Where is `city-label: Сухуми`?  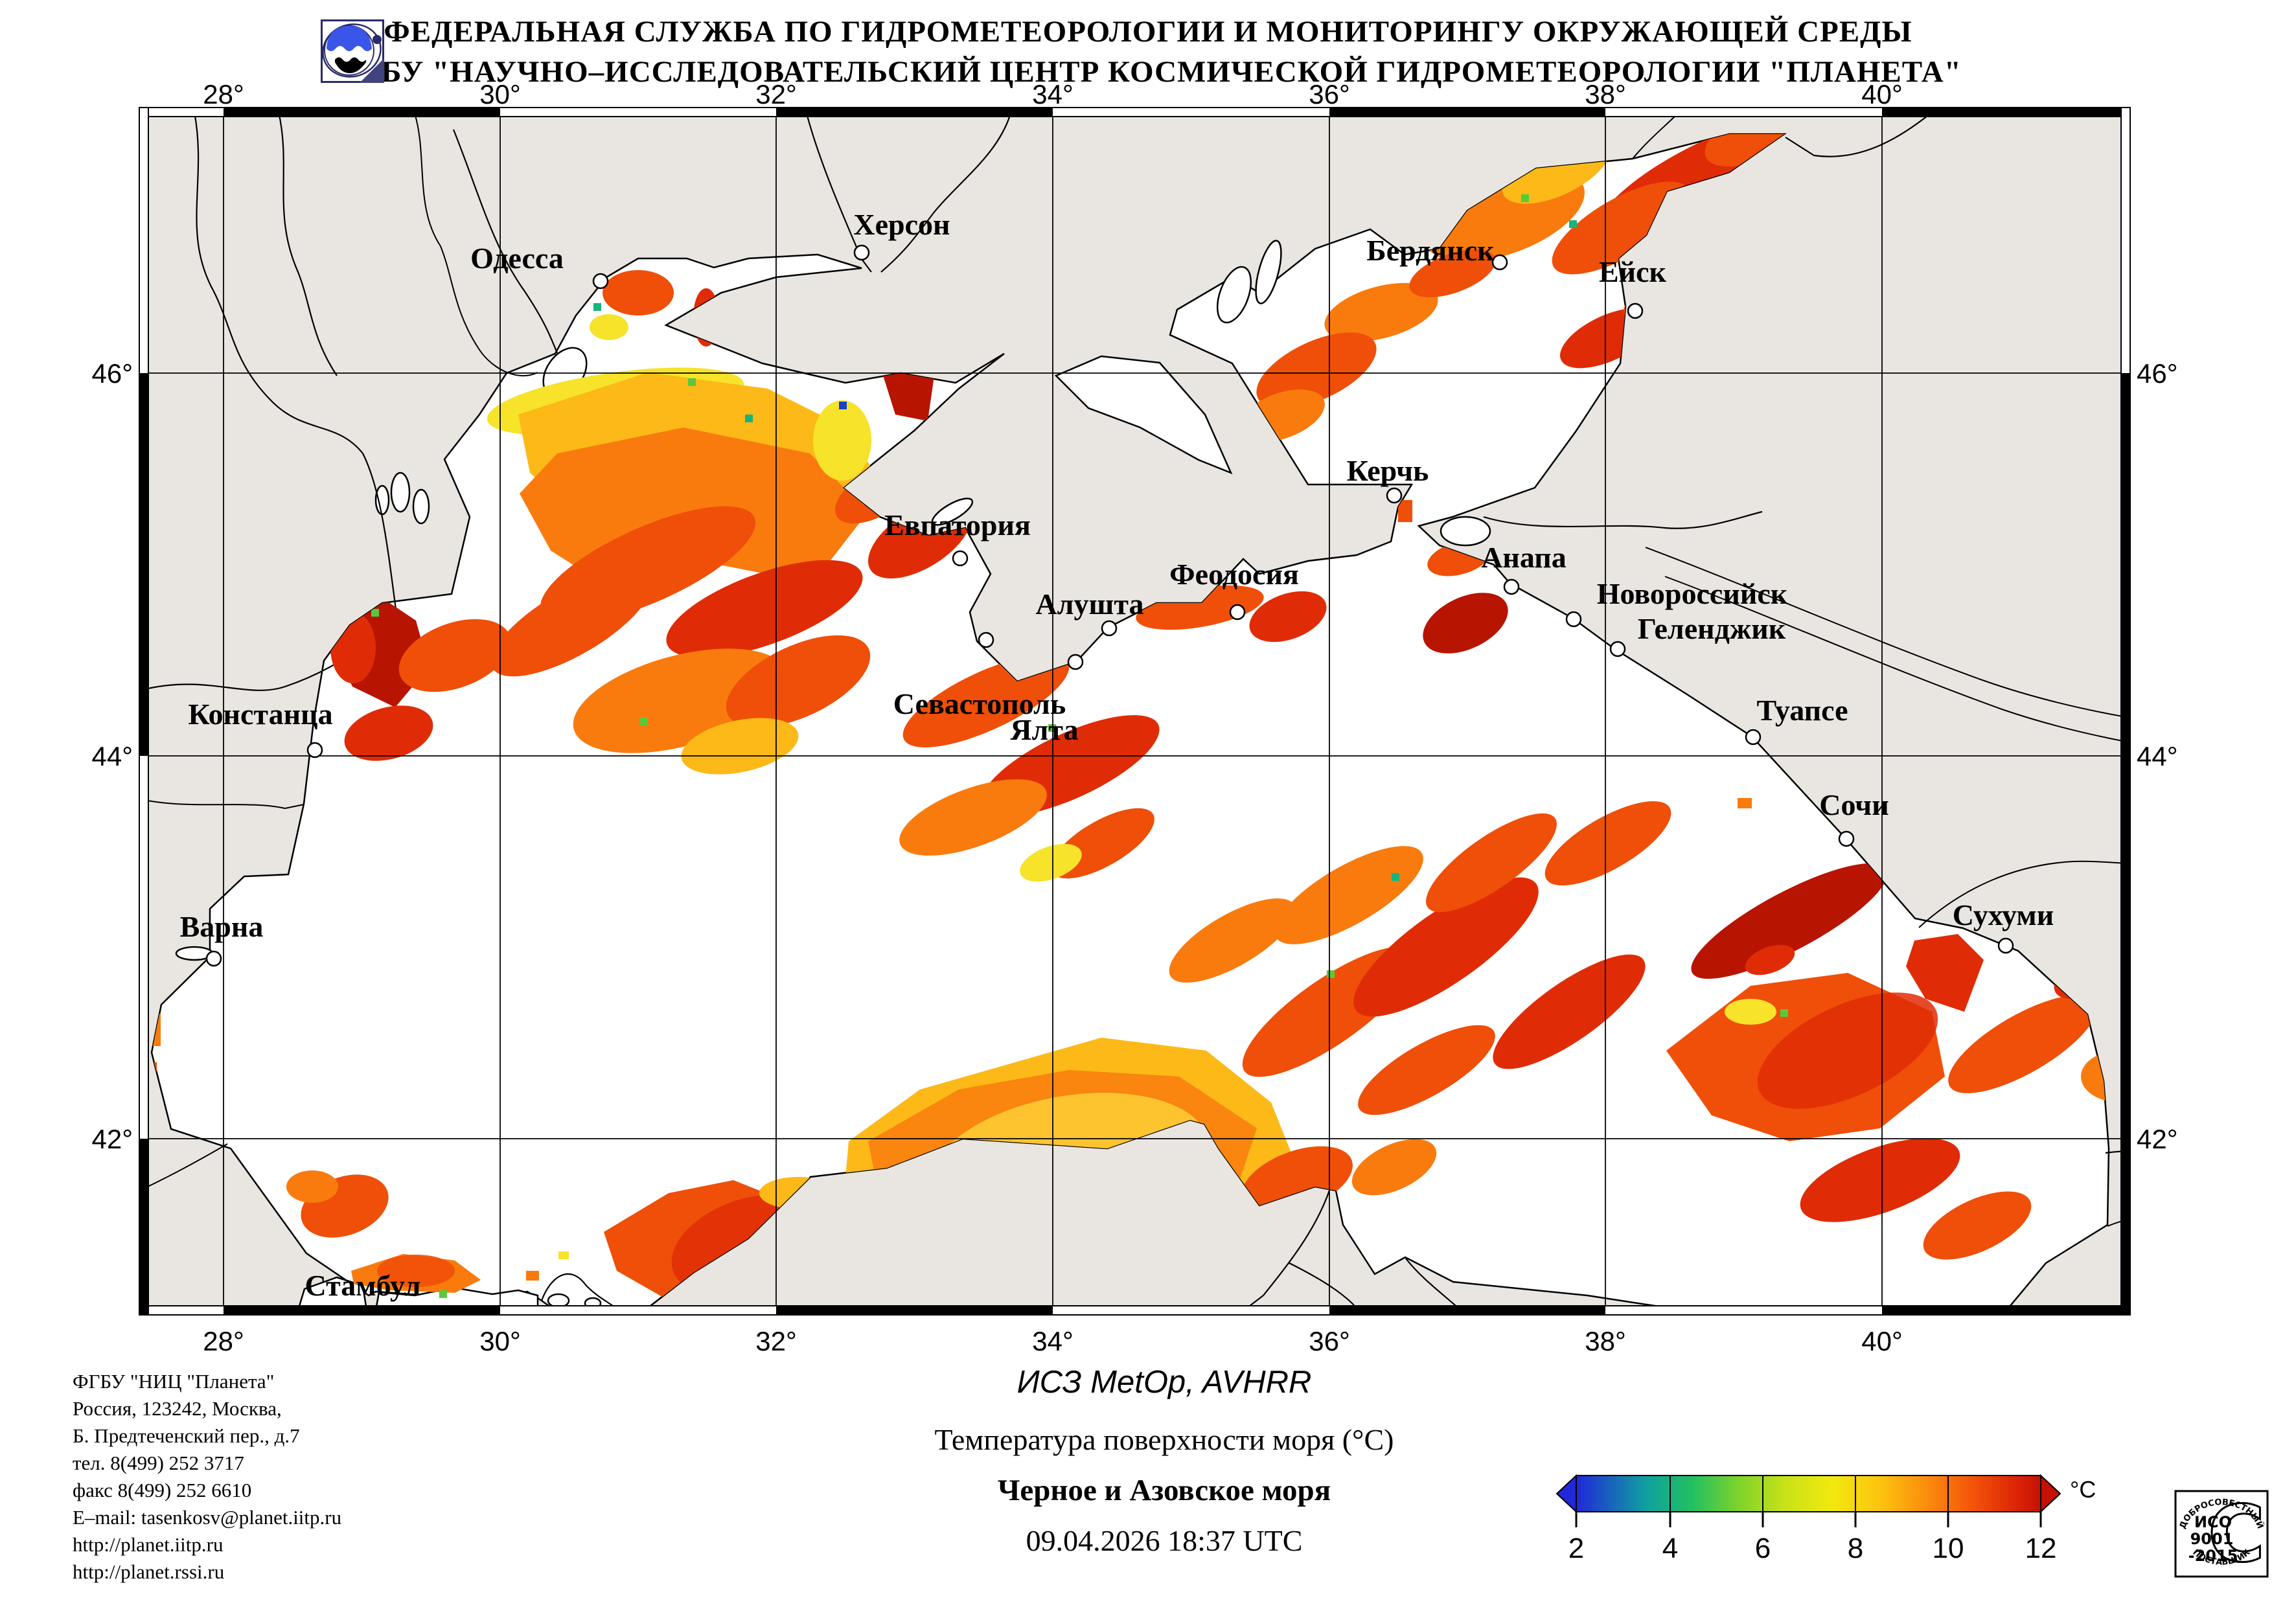 city-label: Сухуми is located at coordinates (2003, 914).